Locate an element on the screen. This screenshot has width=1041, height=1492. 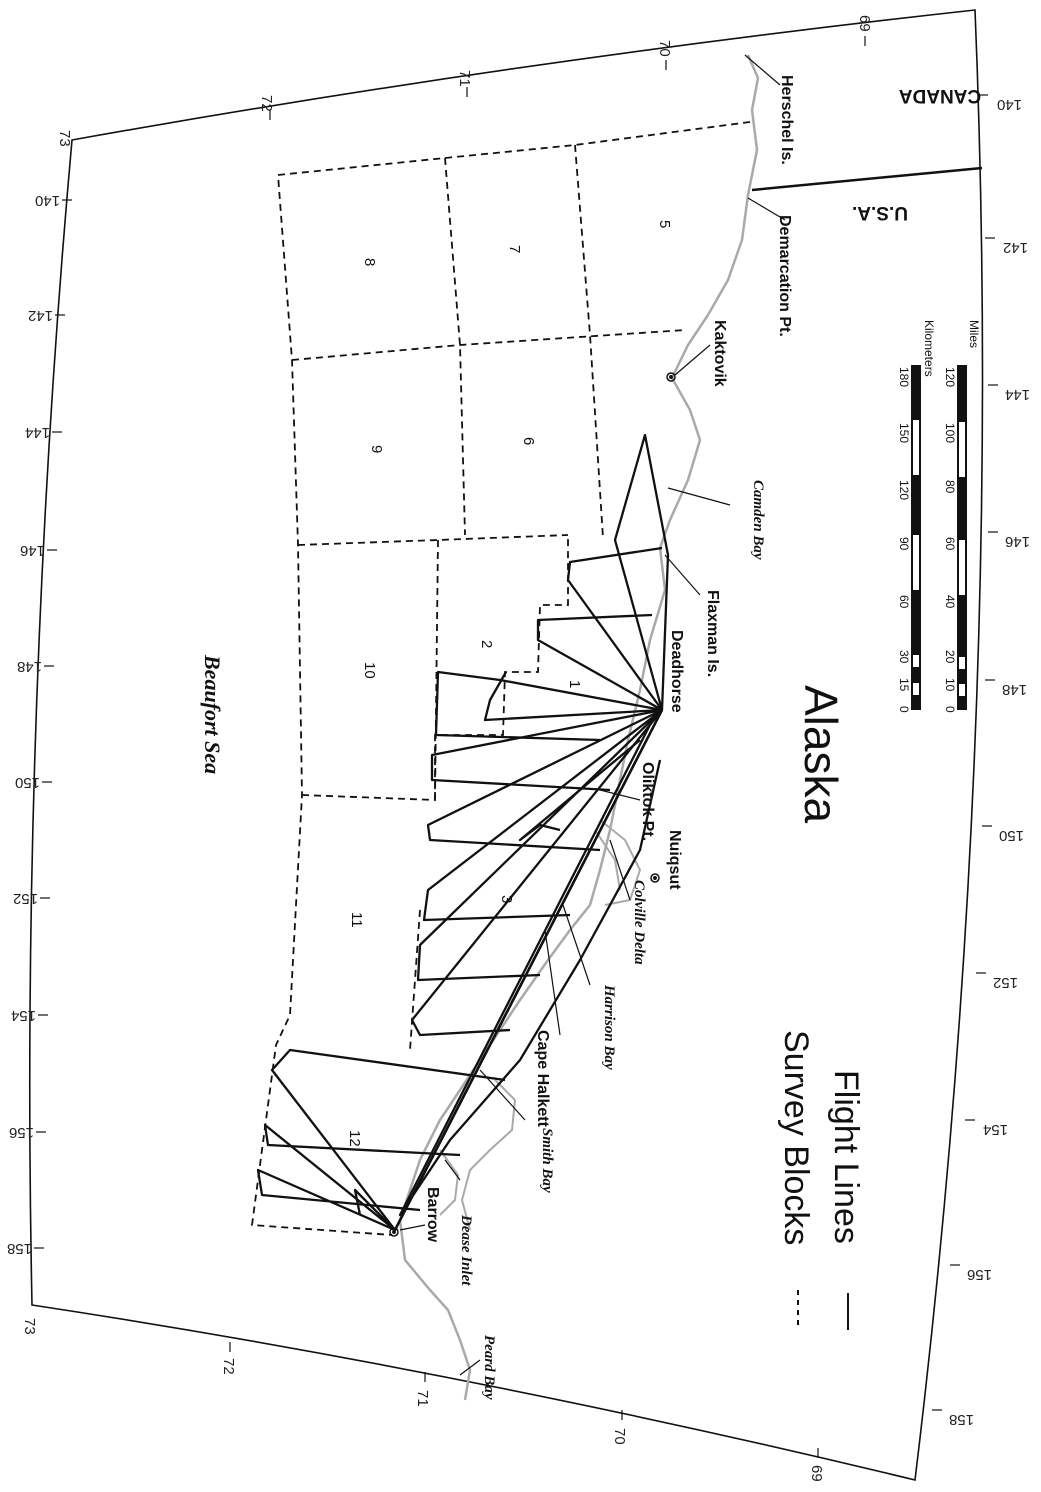
svg-text: 3 is located at coordinates (506, 899).